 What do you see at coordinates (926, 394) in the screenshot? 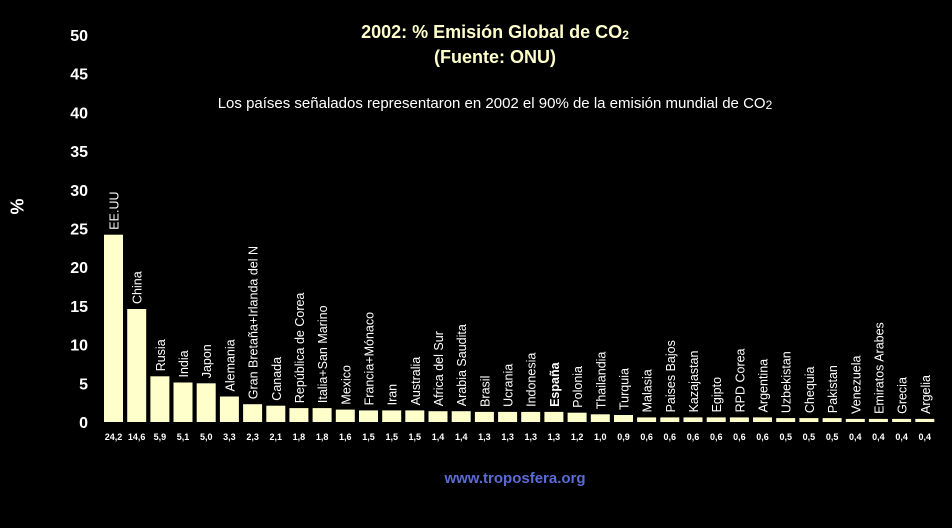
I see `category-label: Argelia` at bounding box center [926, 394].